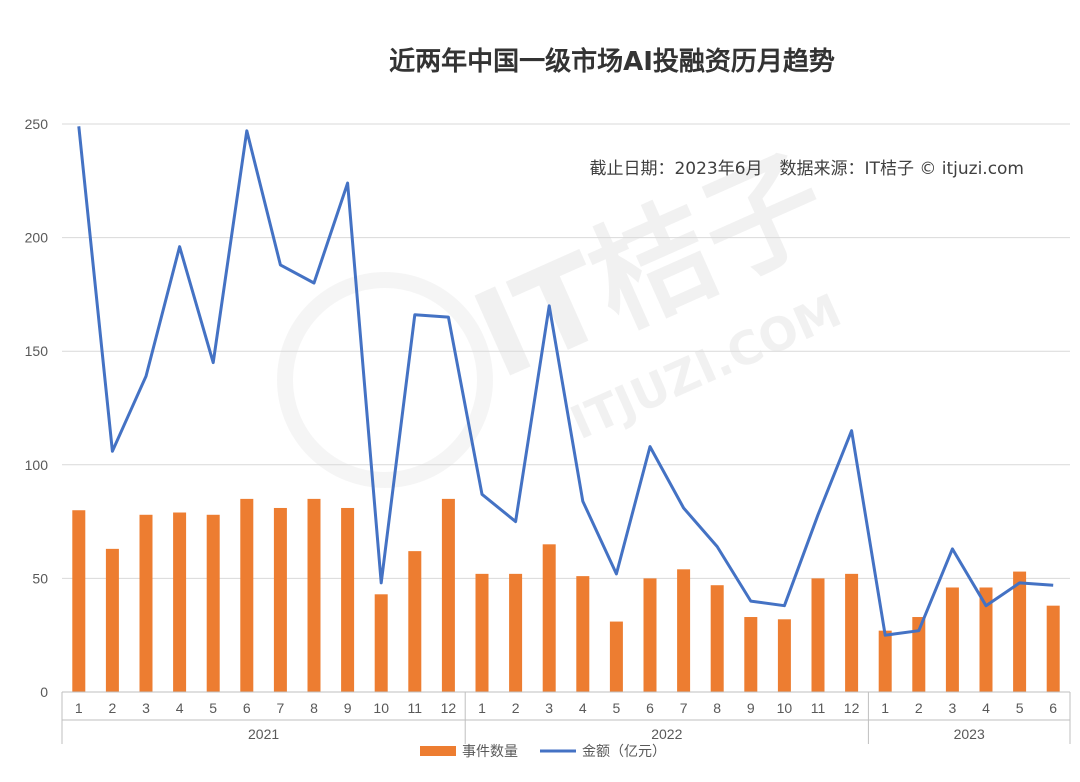 The height and width of the screenshot is (782, 1080). What do you see at coordinates (438, 751) in the screenshot?
I see `legend-bar-swatch` at bounding box center [438, 751].